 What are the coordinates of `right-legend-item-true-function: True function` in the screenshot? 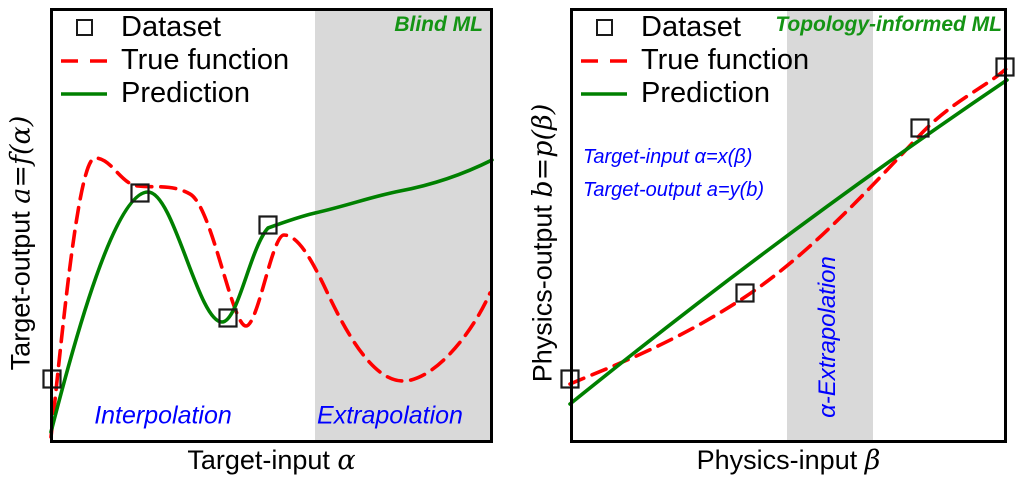 It's located at (694, 60).